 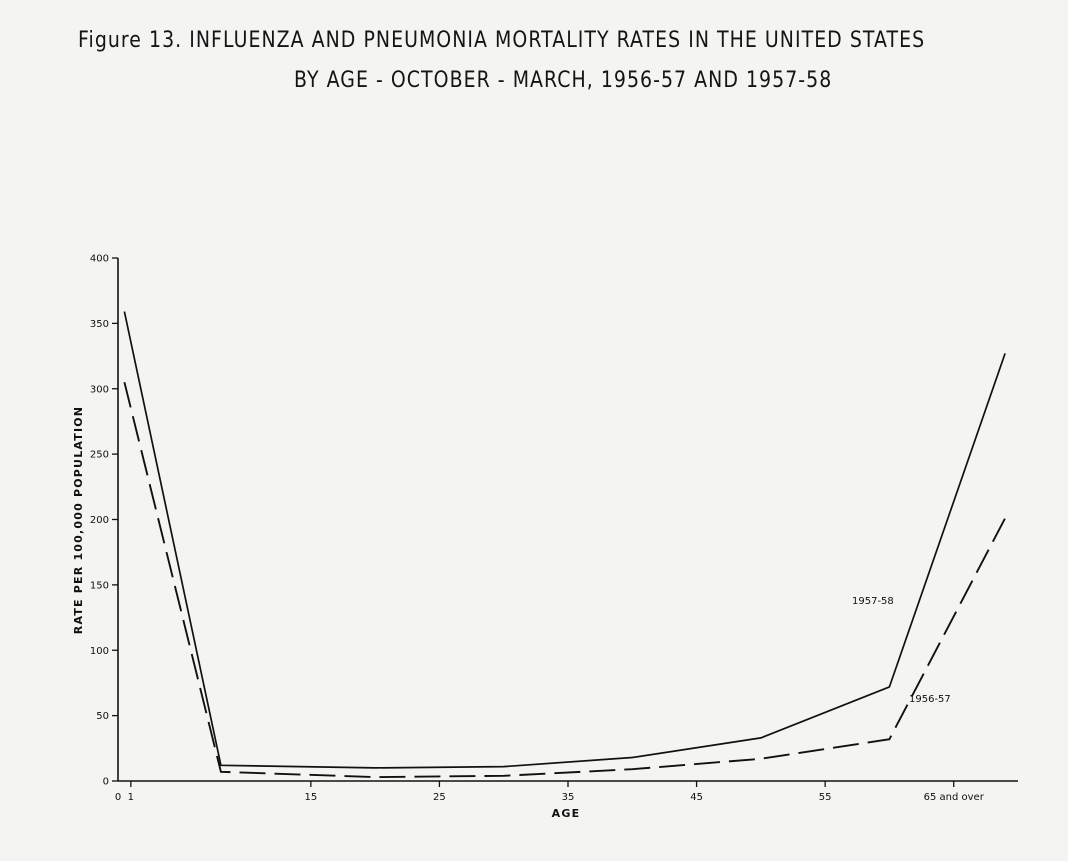 What do you see at coordinates (825, 797) in the screenshot?
I see `x-tick-label: 55` at bounding box center [825, 797].